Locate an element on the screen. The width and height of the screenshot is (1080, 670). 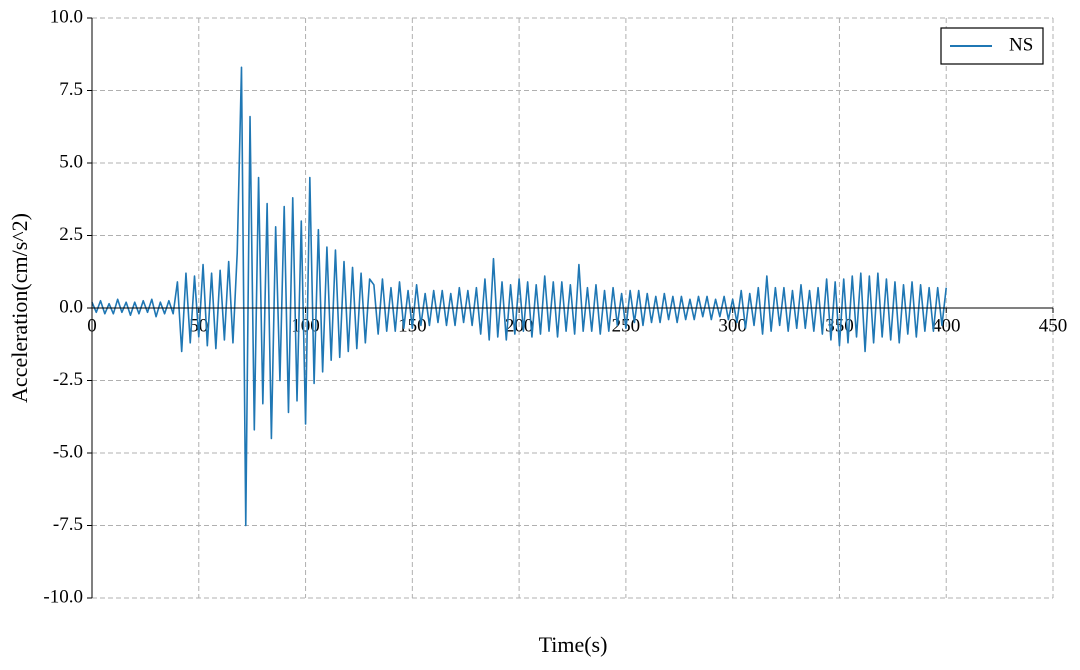
x-tick-label: 200 is located at coordinates (519, 325).